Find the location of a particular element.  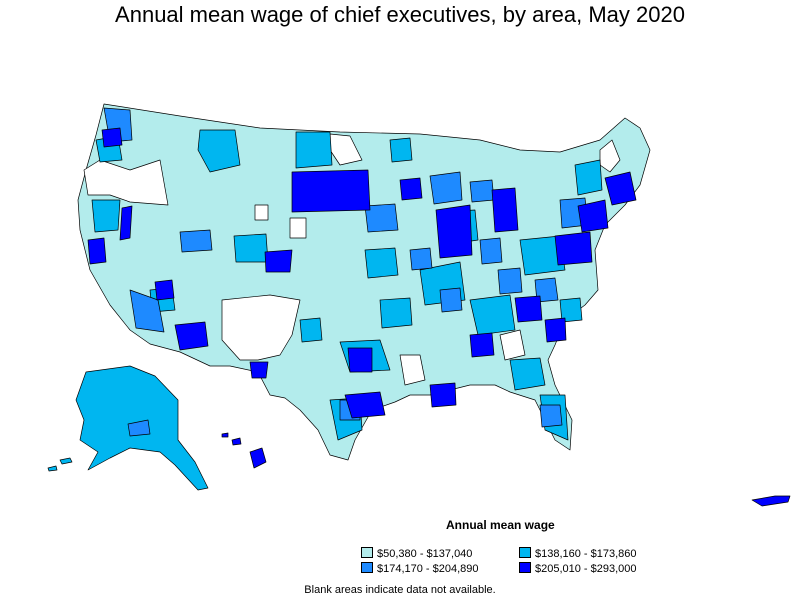

legend-label-1: $50,380 - $137,040 is located at coordinates (425, 554).